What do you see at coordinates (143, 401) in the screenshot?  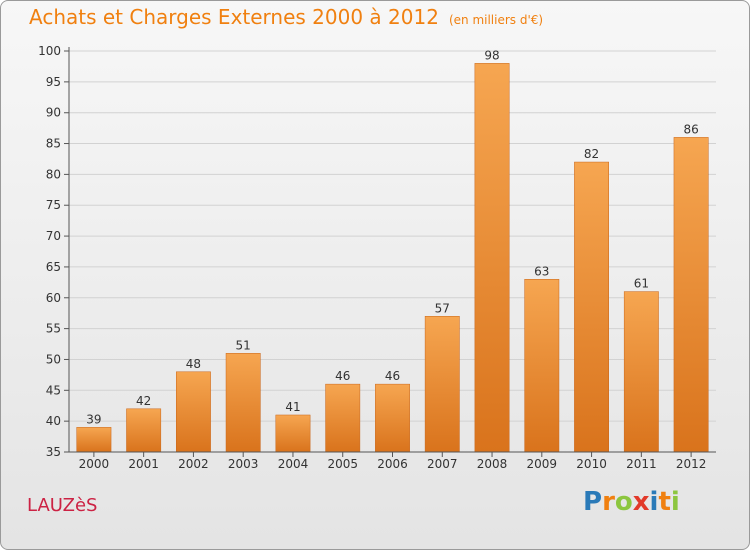 I see `bar-value-label: 42` at bounding box center [143, 401].